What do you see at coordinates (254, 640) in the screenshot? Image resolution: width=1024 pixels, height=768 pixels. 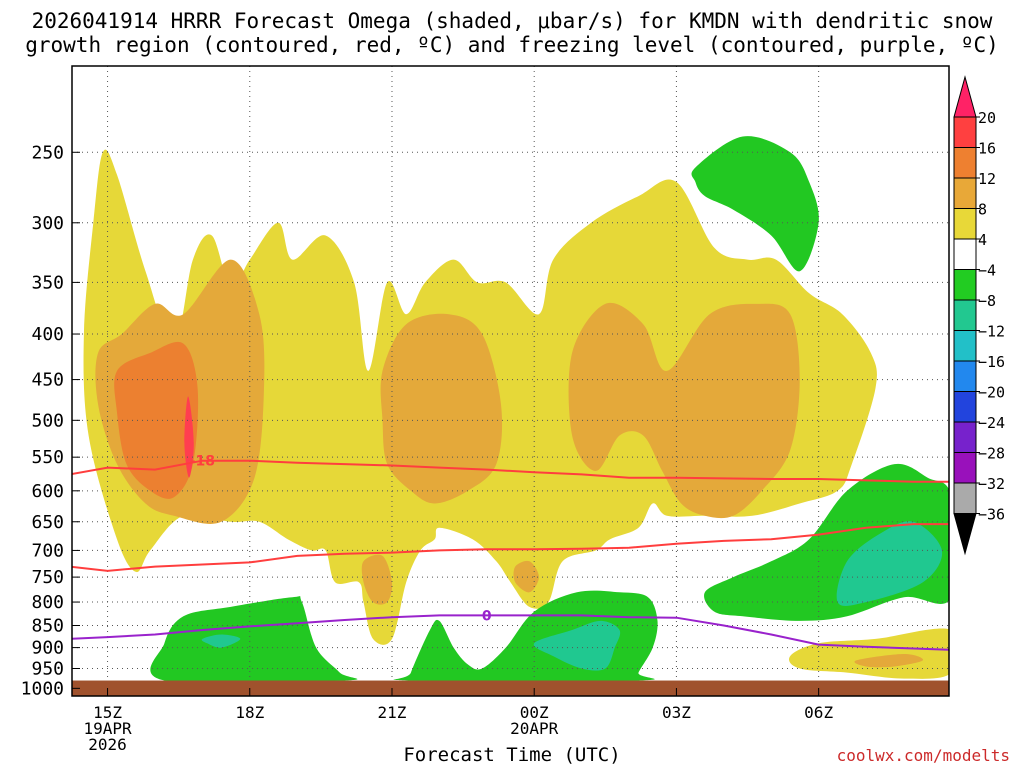 I see `omega-region--4-10` at bounding box center [254, 640].